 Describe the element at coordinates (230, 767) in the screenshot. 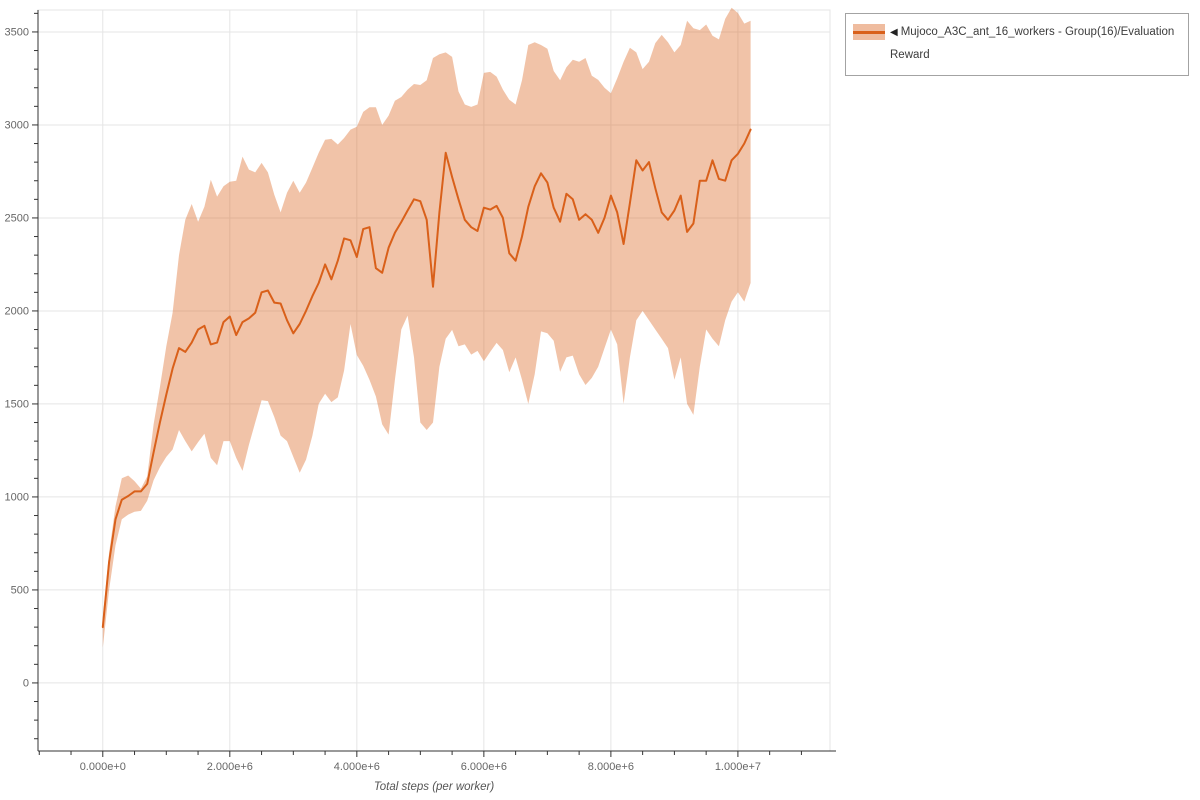

I see `x-tick-label: 2.000e+6` at that location.